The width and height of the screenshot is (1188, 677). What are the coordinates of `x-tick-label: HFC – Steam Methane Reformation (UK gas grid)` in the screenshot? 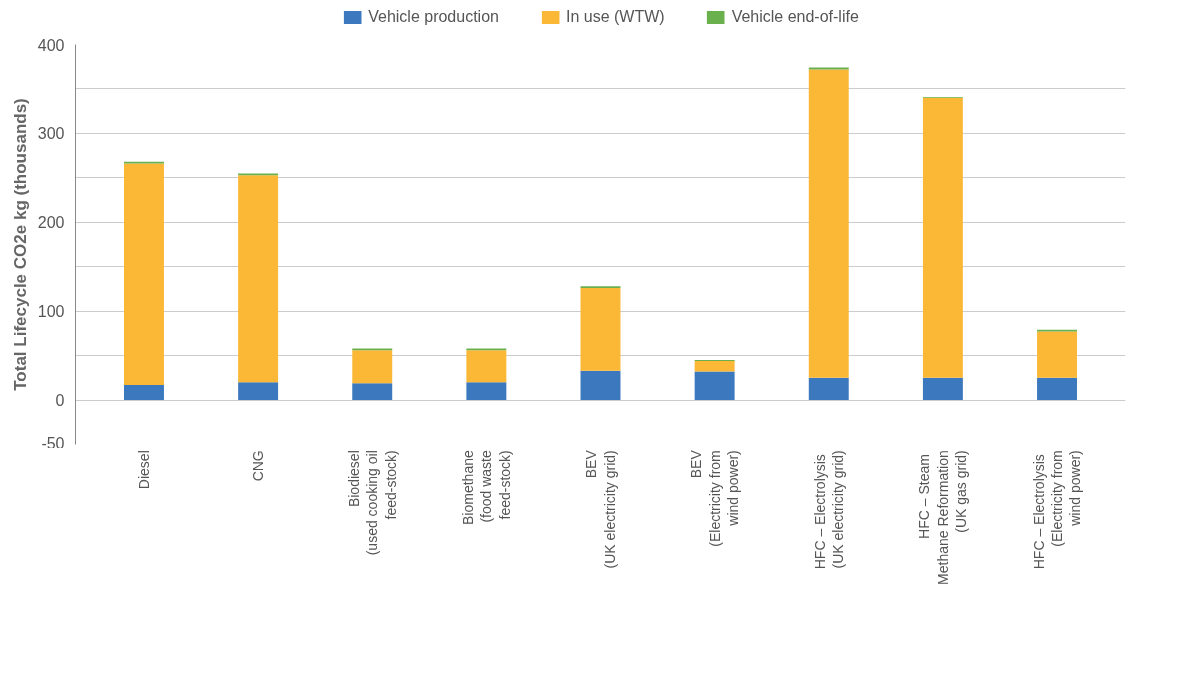 It's located at (943, 517).